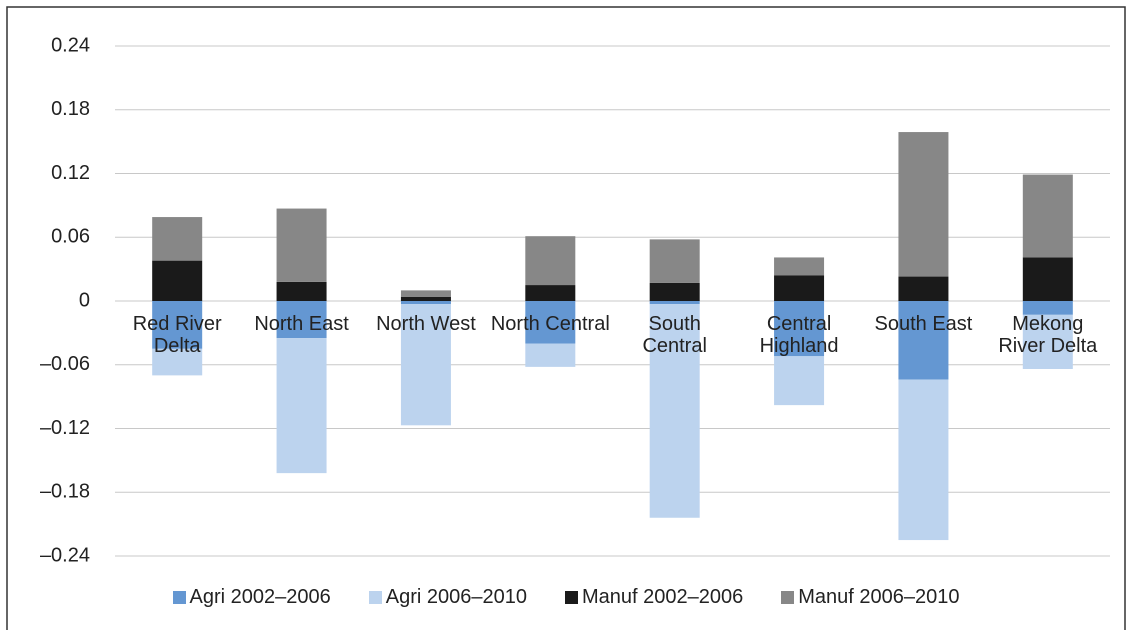  I want to click on legend-item: Manuf 2002–2006, so click(654, 597).